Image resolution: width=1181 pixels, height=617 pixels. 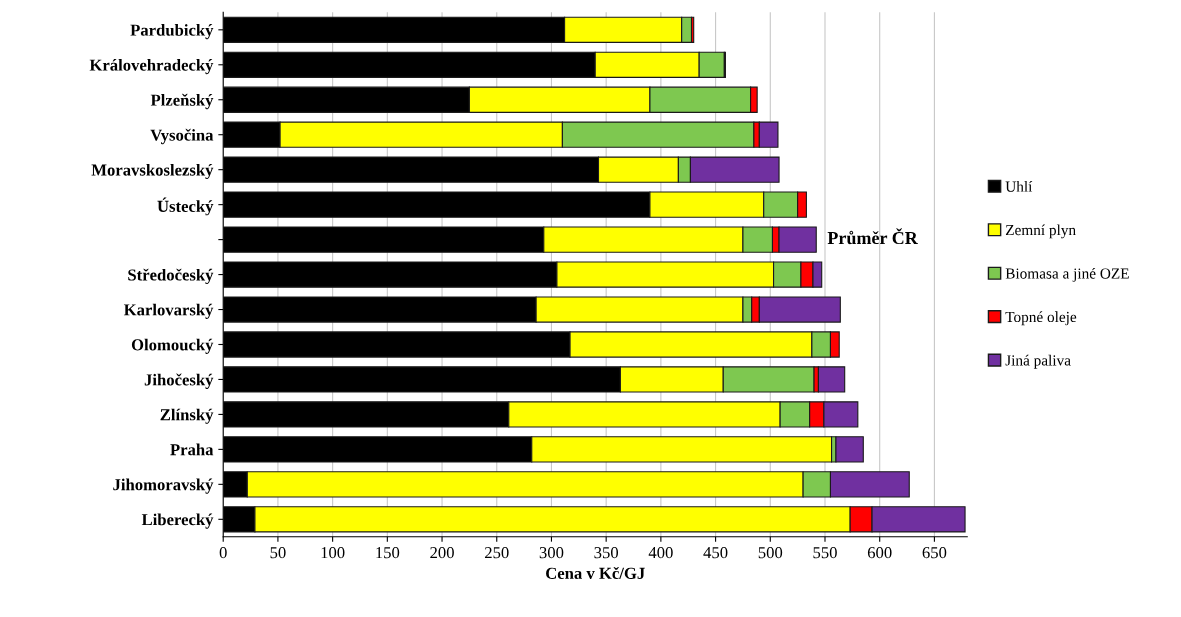 I want to click on x-tick-label: 150, so click(x=388, y=552).